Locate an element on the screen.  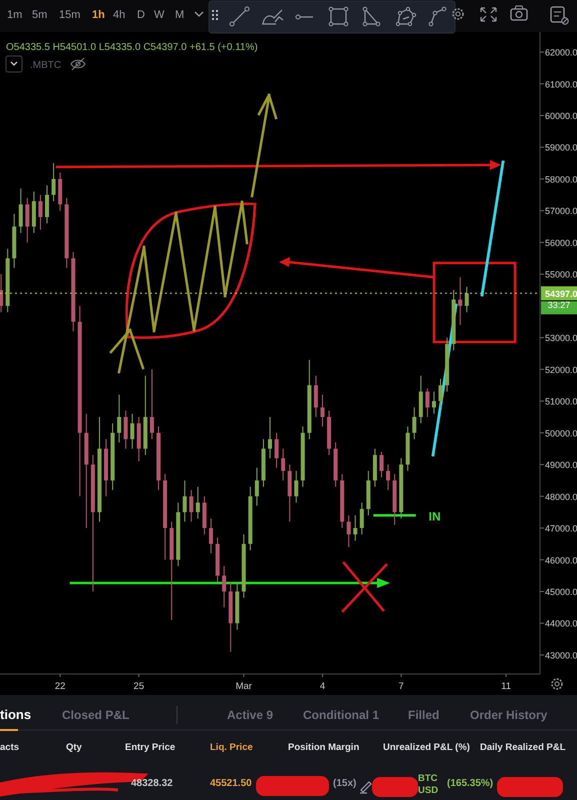
y-tick-label: 59000.0 is located at coordinates (561, 147).